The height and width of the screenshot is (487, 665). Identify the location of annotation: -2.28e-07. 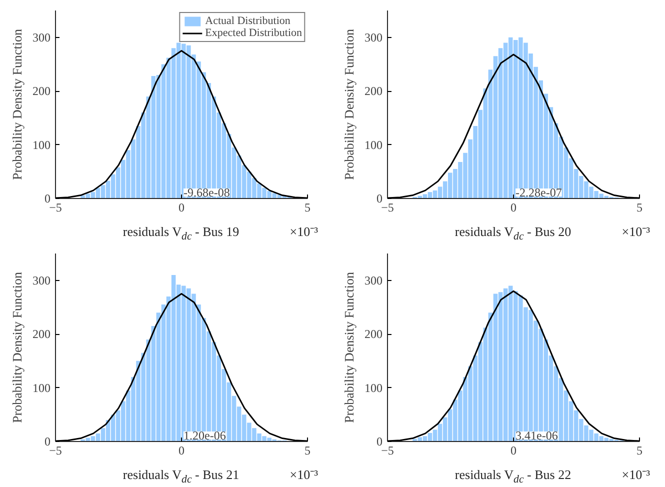
(539, 193).